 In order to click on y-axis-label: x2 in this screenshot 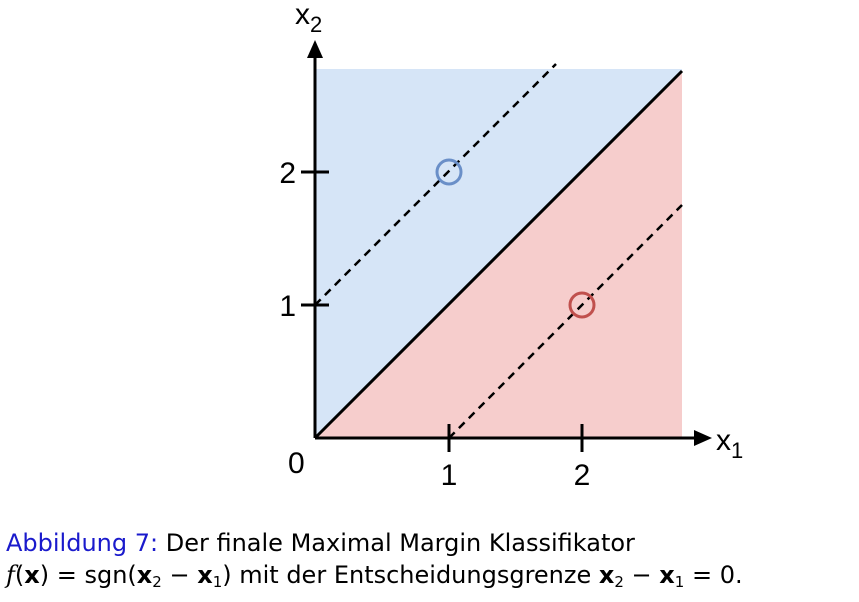, I will do `click(308, 18)`.